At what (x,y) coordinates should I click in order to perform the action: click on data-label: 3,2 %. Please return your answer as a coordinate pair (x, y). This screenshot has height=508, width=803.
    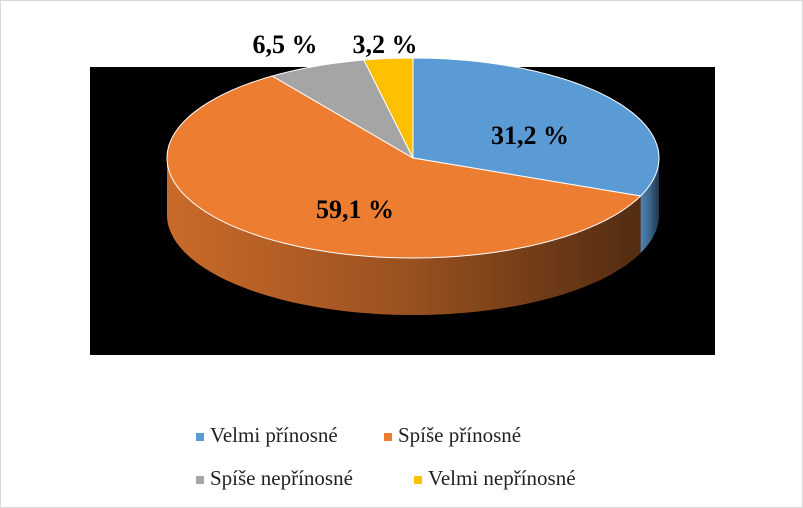
    Looking at the image, I should click on (385, 44).